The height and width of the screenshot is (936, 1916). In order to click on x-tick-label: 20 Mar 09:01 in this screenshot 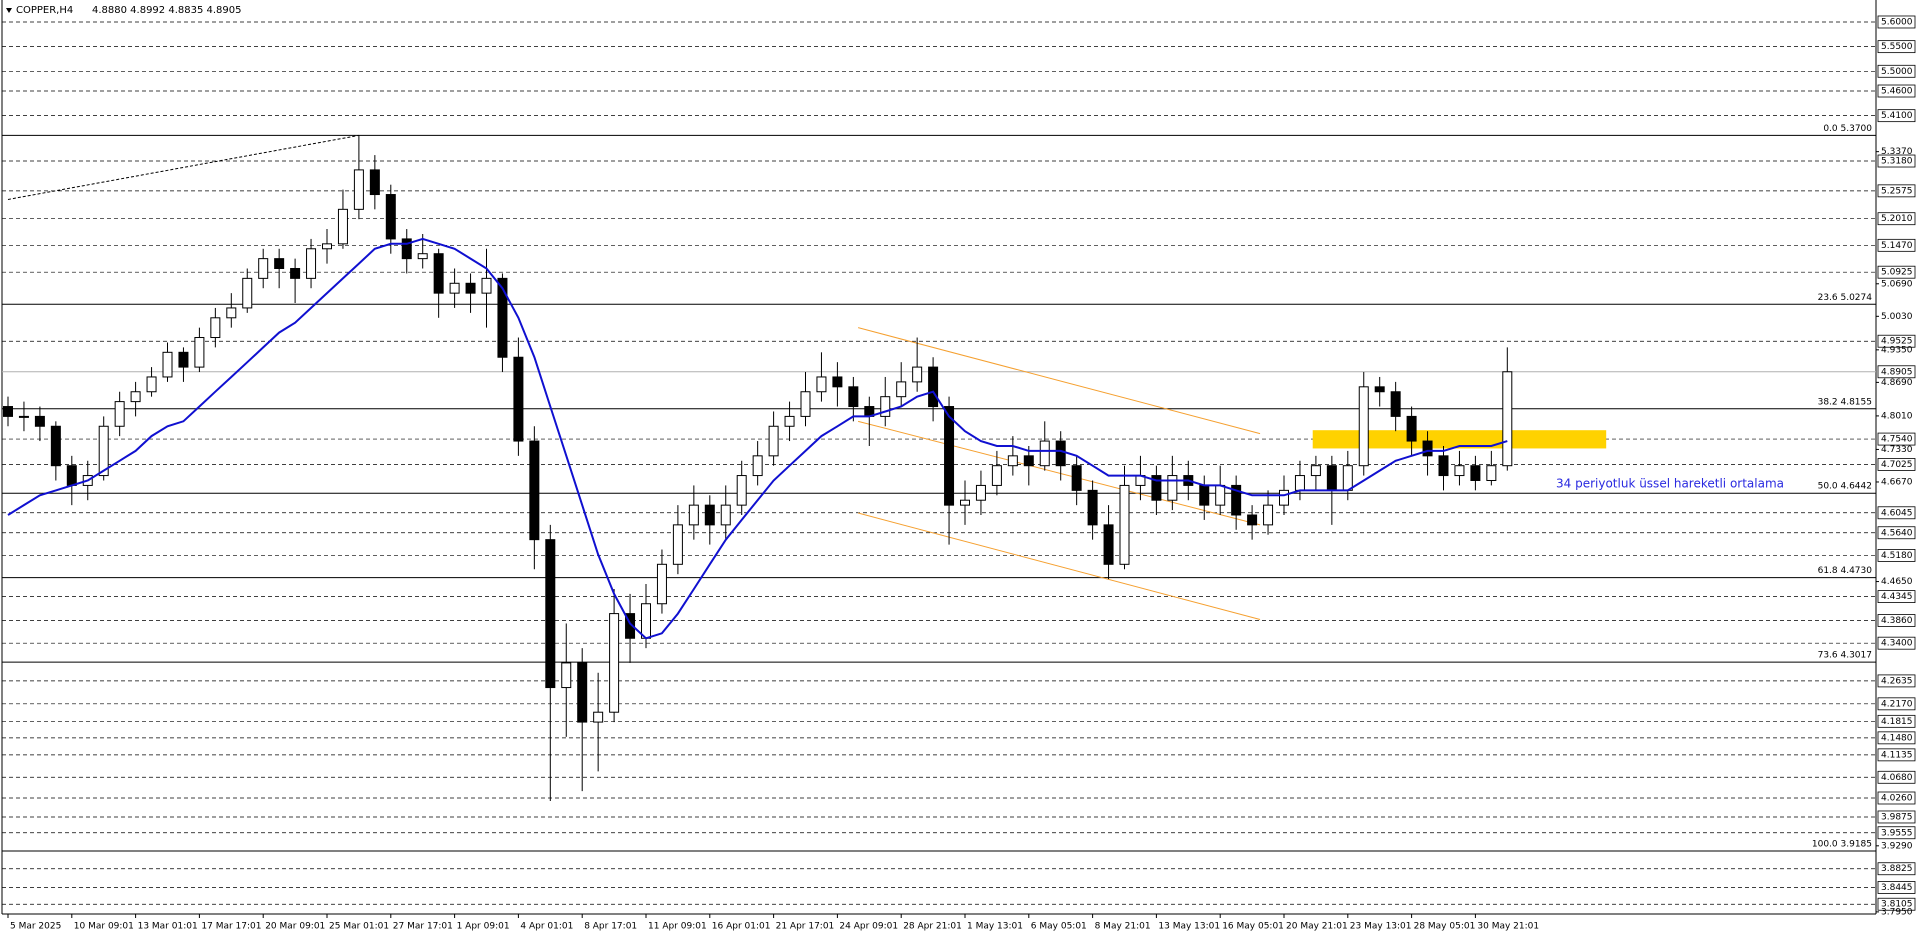, I will do `click(295, 927)`.